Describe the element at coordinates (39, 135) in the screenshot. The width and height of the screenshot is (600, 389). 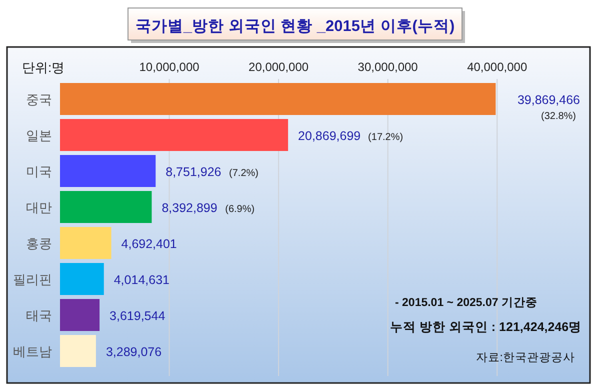
I see `y-tick-label: 일본` at that location.